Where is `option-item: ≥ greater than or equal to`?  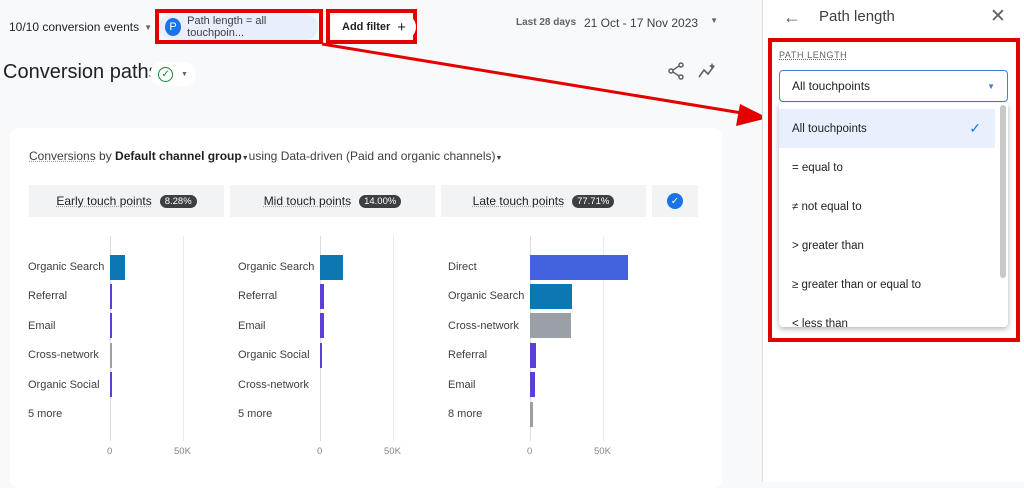
option-item: ≥ greater than or equal to is located at coordinates (887, 284).